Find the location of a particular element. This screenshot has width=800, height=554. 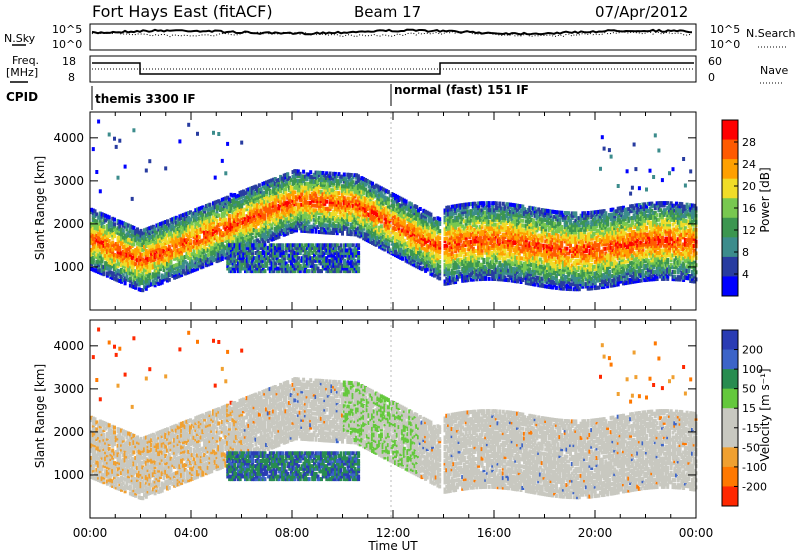

nsky-frame is located at coordinates (393, 37).